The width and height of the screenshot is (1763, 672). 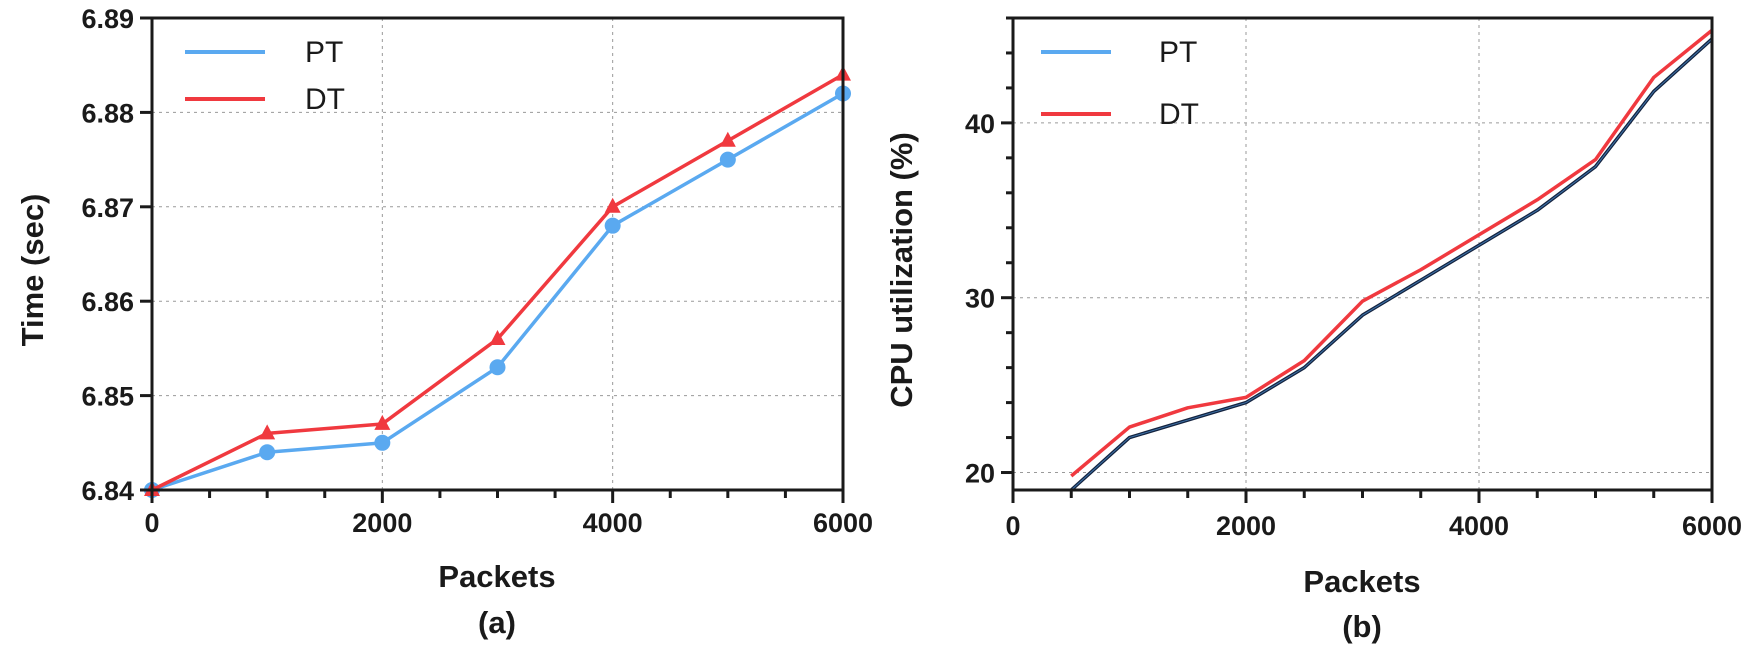 What do you see at coordinates (324, 52) in the screenshot?
I see `legend-label-pt-a: PT` at bounding box center [324, 52].